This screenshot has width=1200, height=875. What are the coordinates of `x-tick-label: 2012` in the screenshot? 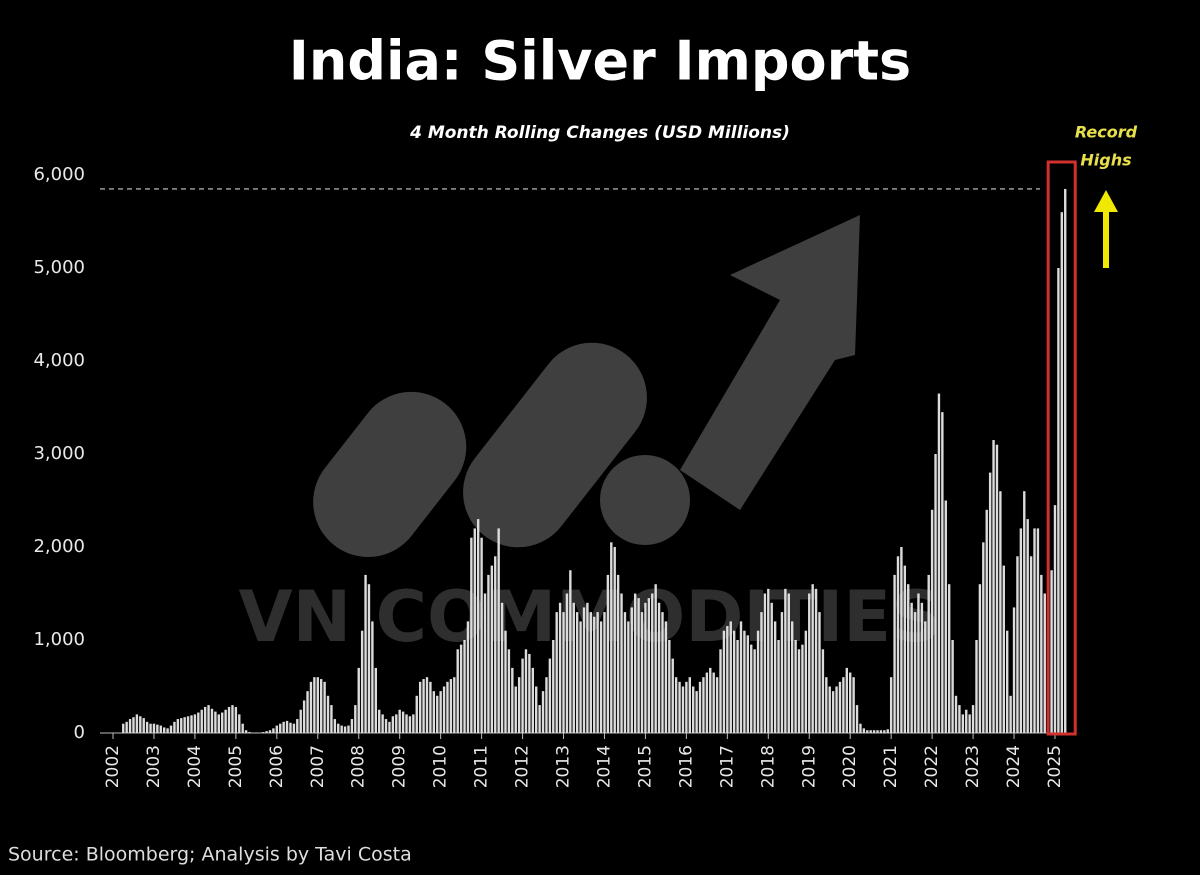 It's located at (523, 766).